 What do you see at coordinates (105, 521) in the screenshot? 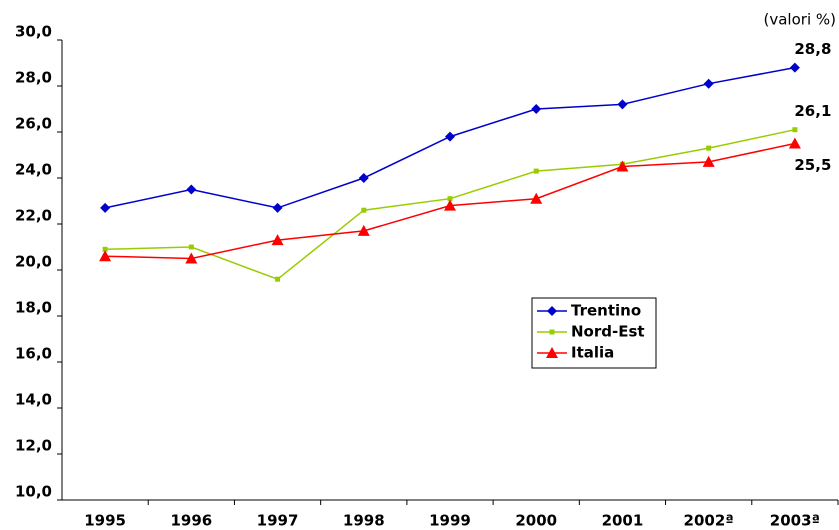
I see `x-tick-label: 1995` at bounding box center [105, 521].